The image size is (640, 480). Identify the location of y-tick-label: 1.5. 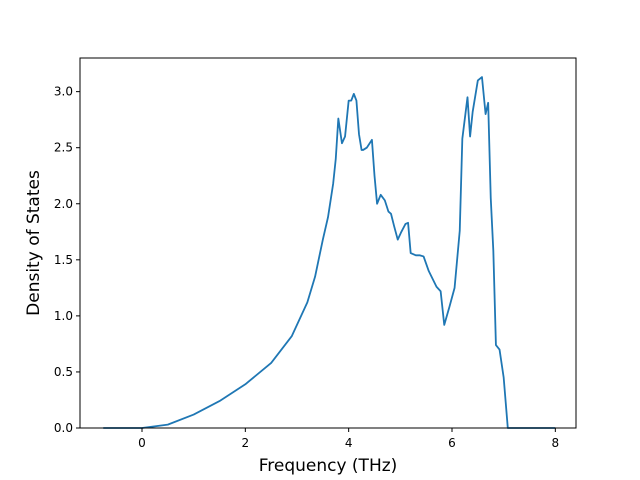
(63, 260).